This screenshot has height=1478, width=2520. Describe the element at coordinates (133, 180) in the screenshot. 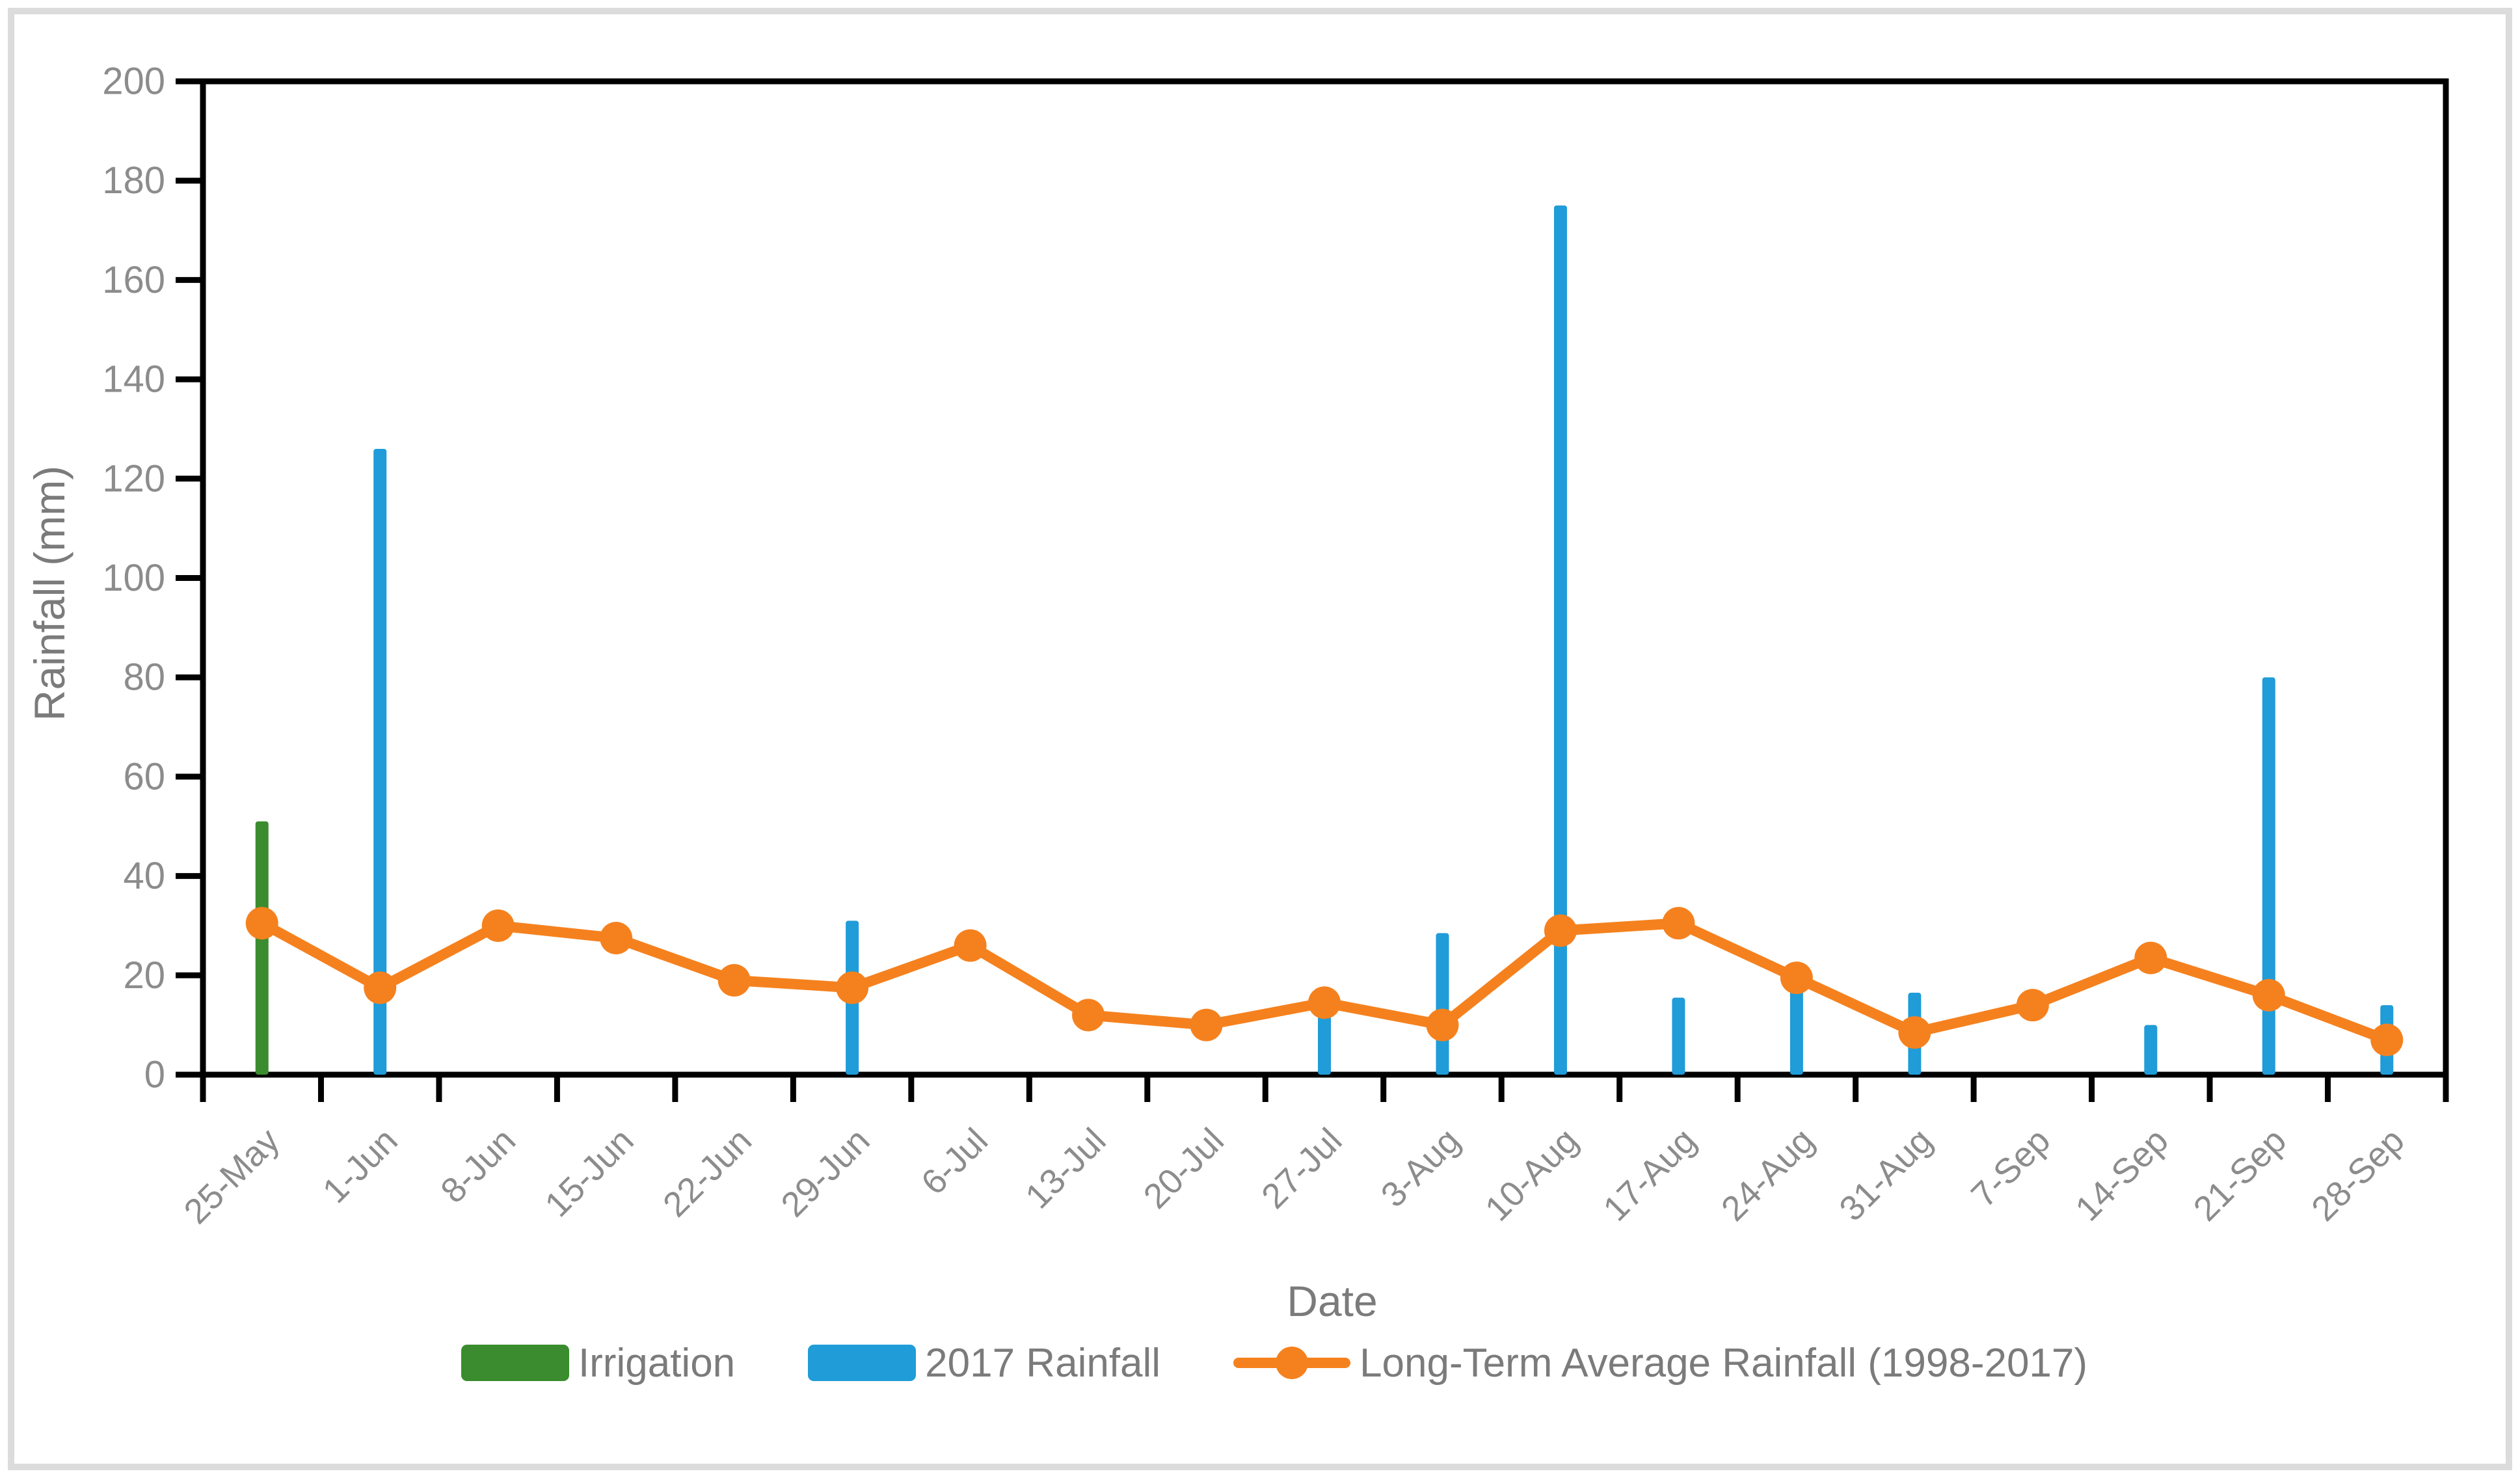

I see `y-tick-label: 180` at that location.